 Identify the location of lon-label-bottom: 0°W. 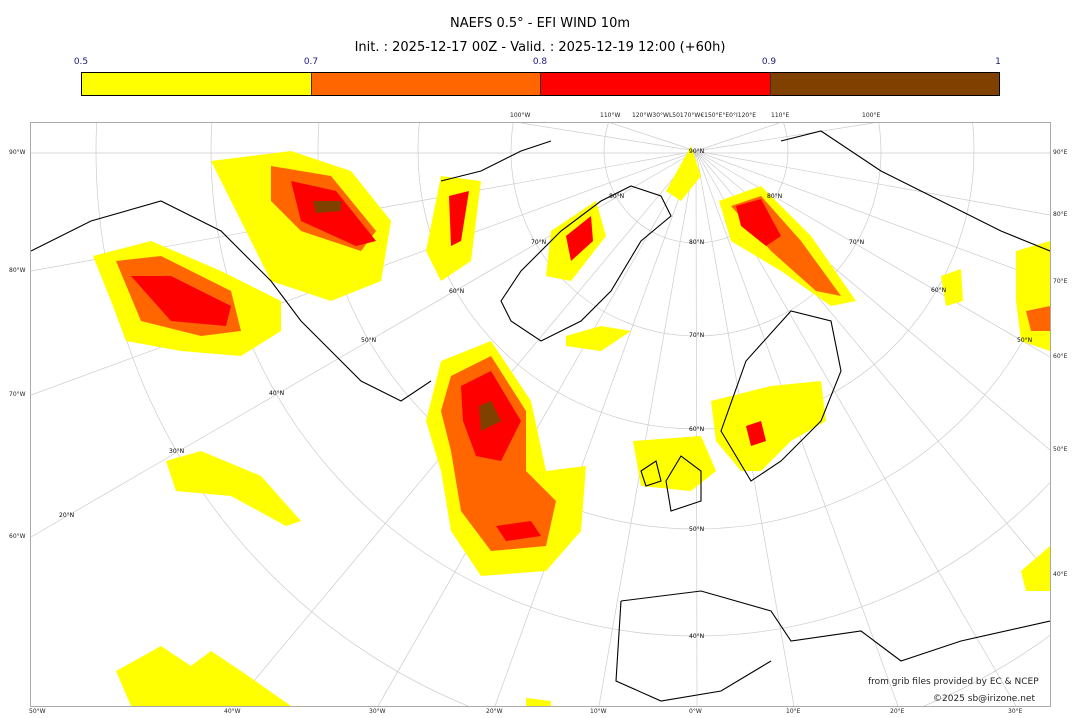
(695, 711).